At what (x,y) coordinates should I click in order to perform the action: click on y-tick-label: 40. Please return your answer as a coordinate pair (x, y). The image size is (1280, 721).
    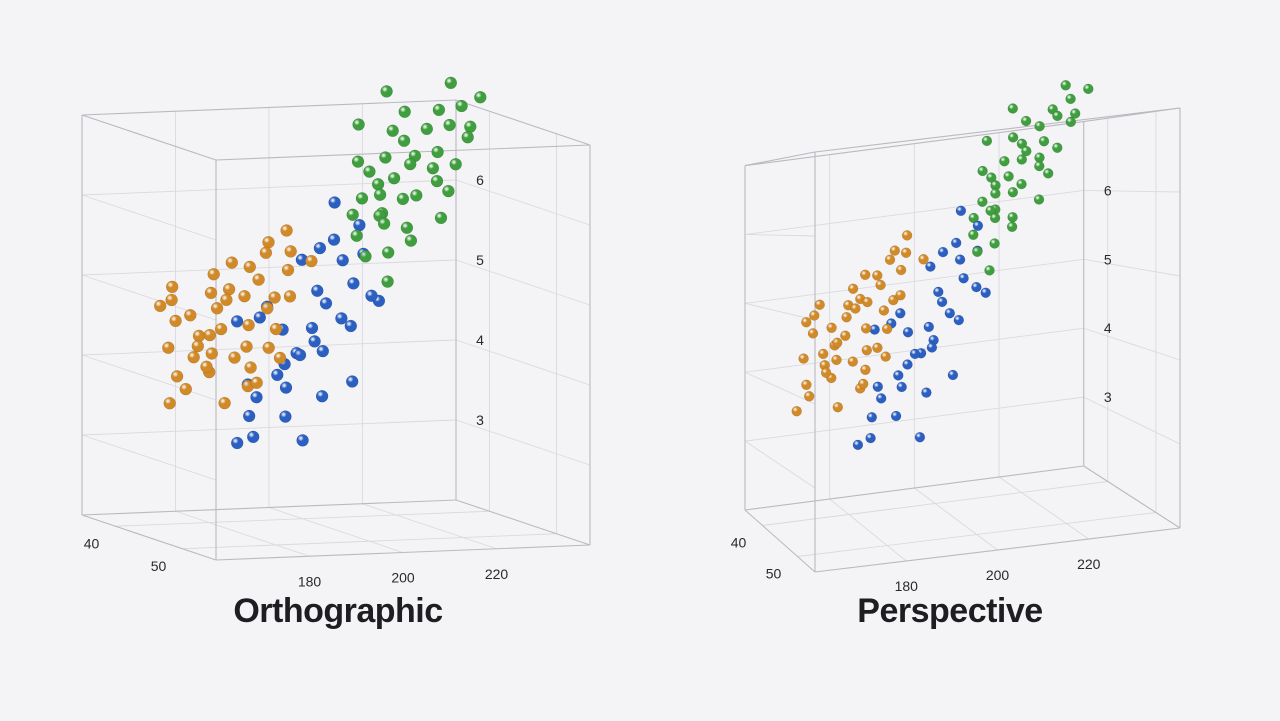
    Looking at the image, I should click on (92, 543).